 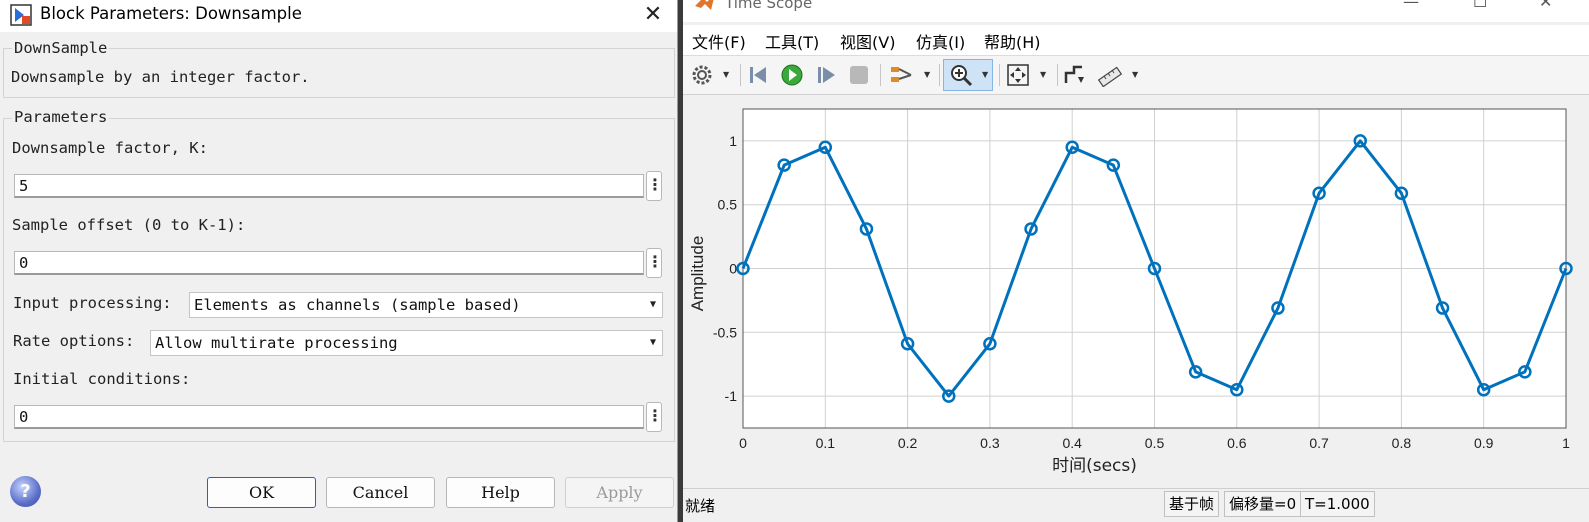 What do you see at coordinates (1136, 505) in the screenshot?
I see `scope-statusbar: 就绪 基于帧 偏移量=0 T=1.000` at bounding box center [1136, 505].